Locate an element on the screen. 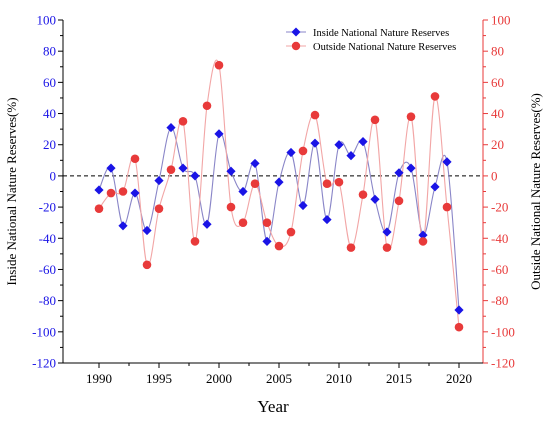  x-axis-title: Year is located at coordinates (273, 406).